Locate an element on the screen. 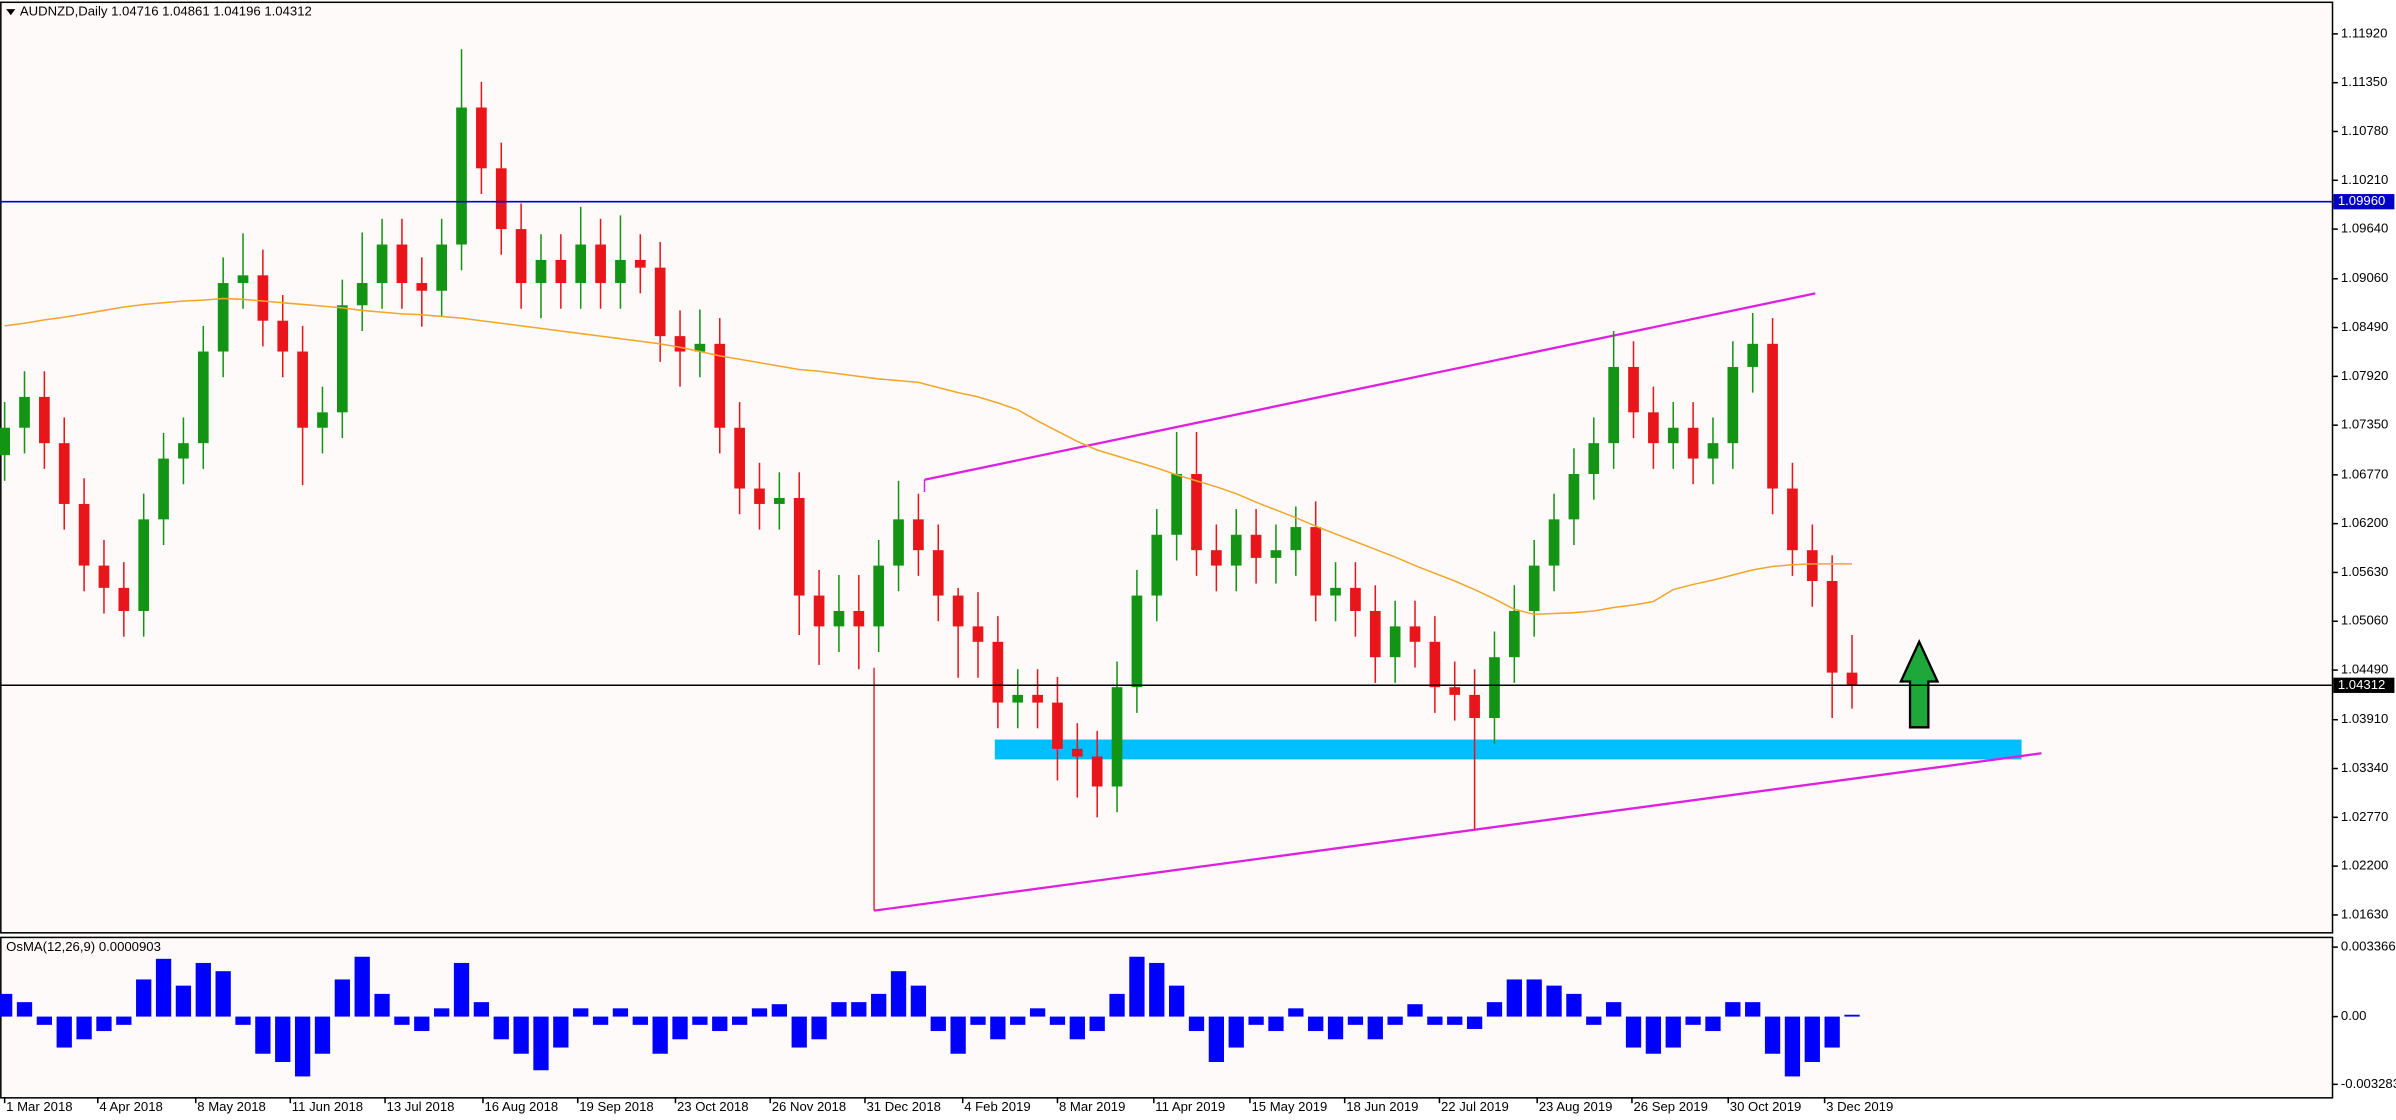 This screenshot has width=2396, height=1120. x-tick-label: 11 Jun 2018 is located at coordinates (327, 1106).